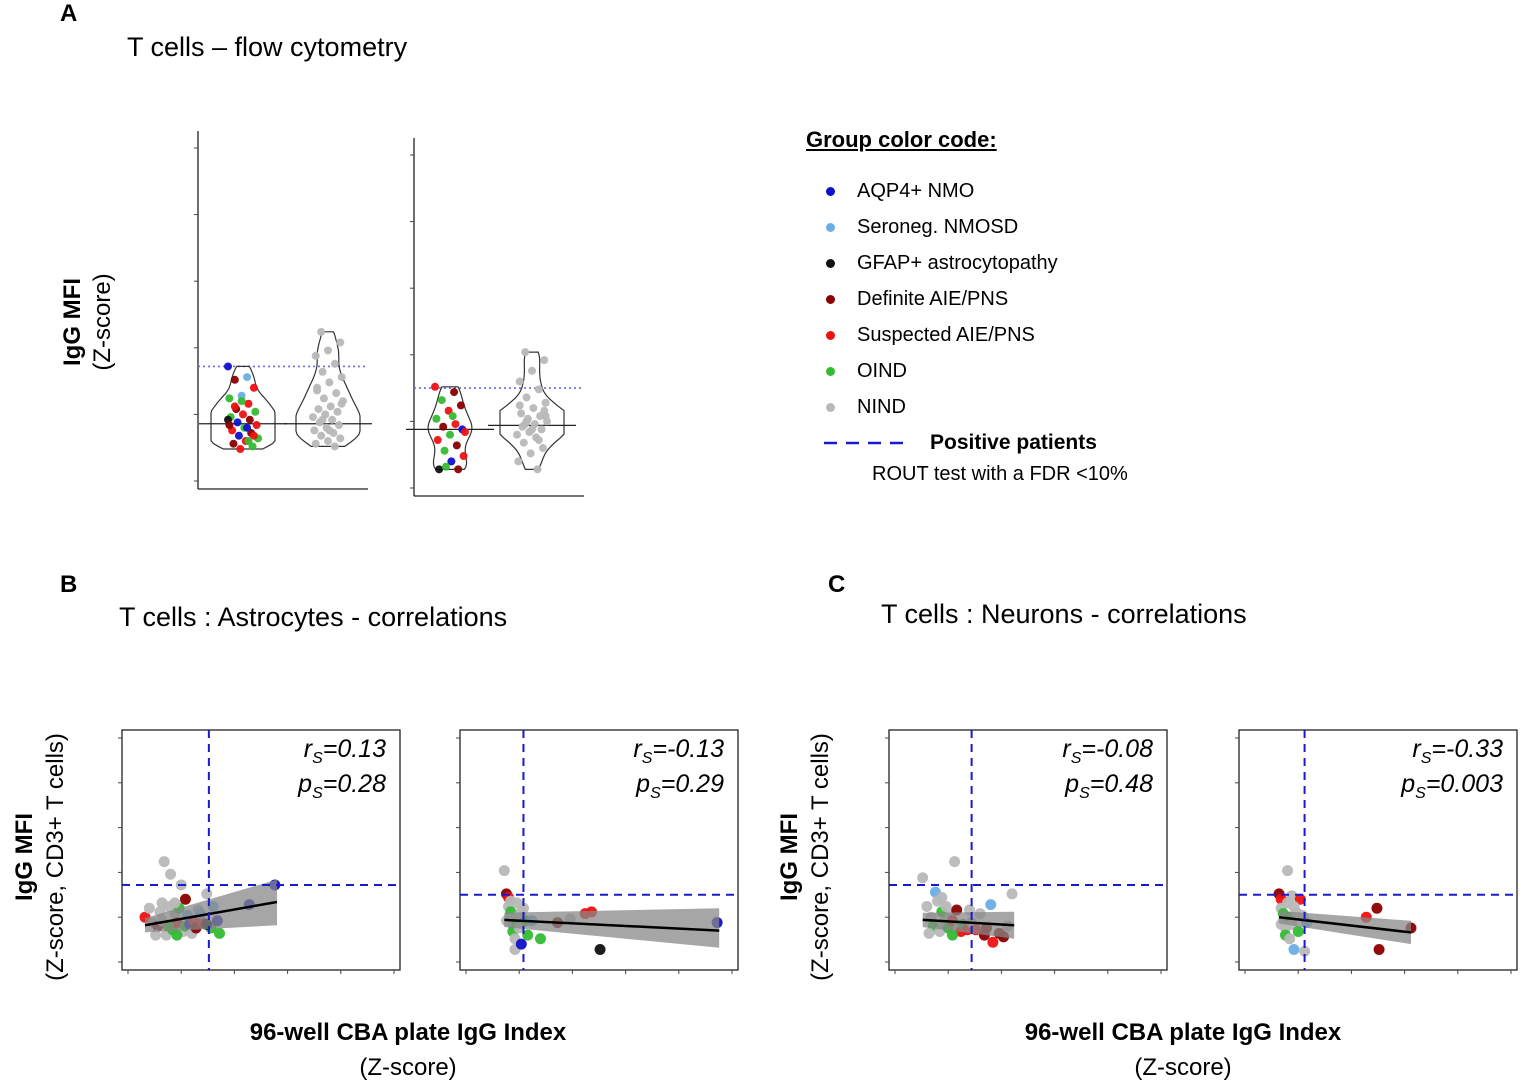 Image resolution: width=1535 pixels, height=1090 pixels. Describe the element at coordinates (40, 857) in the screenshot. I see `scatter-ylabel-b: IgG MFI (Z-score, CD3+ T cells)` at that location.